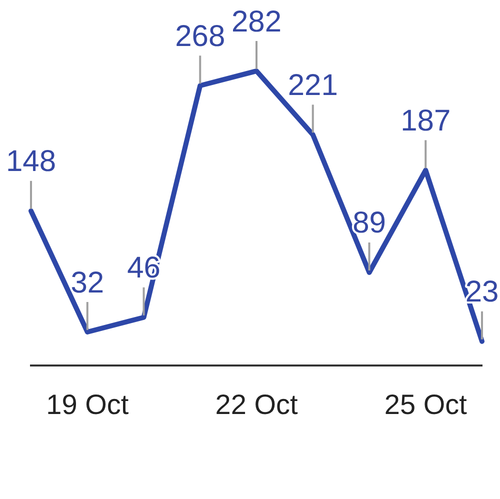 This screenshot has width=500, height=499. What do you see at coordinates (256, 404) in the screenshot?
I see `x-tick-label: 22 Oct` at bounding box center [256, 404].